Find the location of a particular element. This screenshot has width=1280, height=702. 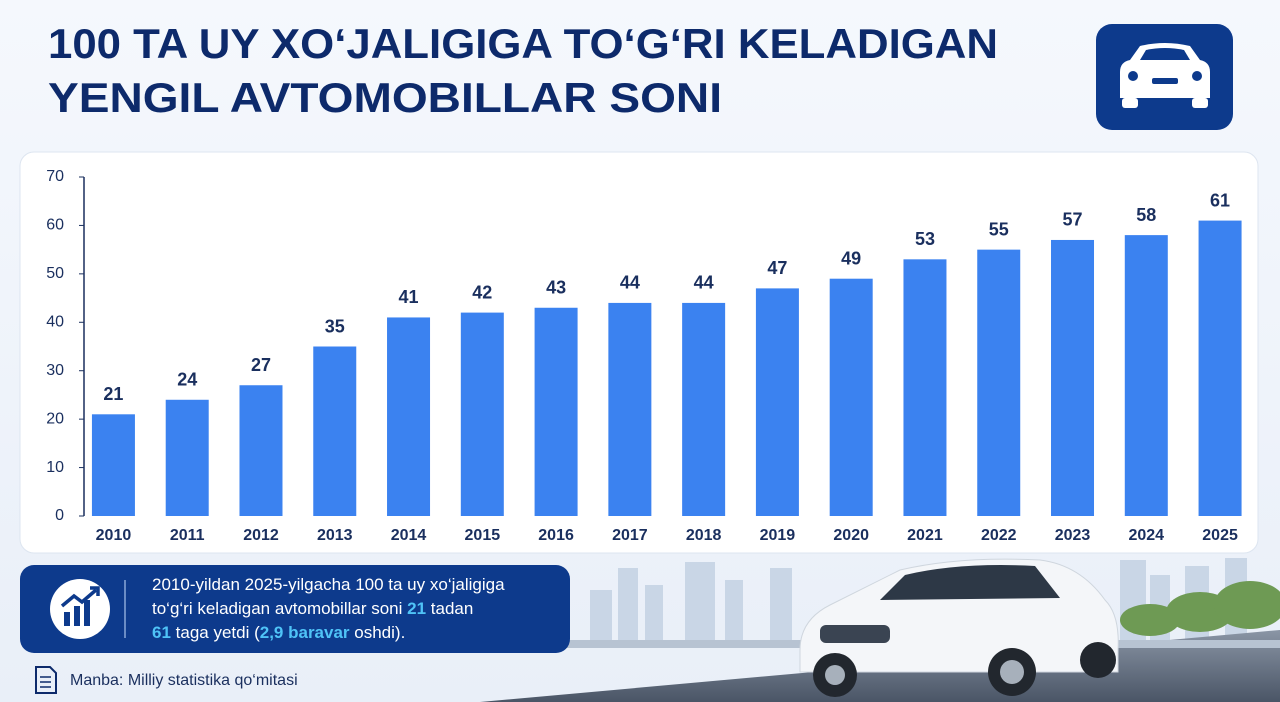

value-label: 58 is located at coordinates (1146, 215).